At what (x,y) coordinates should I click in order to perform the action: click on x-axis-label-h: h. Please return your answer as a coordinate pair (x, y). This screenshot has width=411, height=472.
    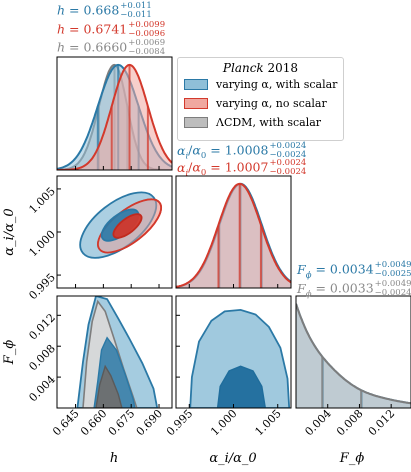
    Looking at the image, I should click on (114, 458).